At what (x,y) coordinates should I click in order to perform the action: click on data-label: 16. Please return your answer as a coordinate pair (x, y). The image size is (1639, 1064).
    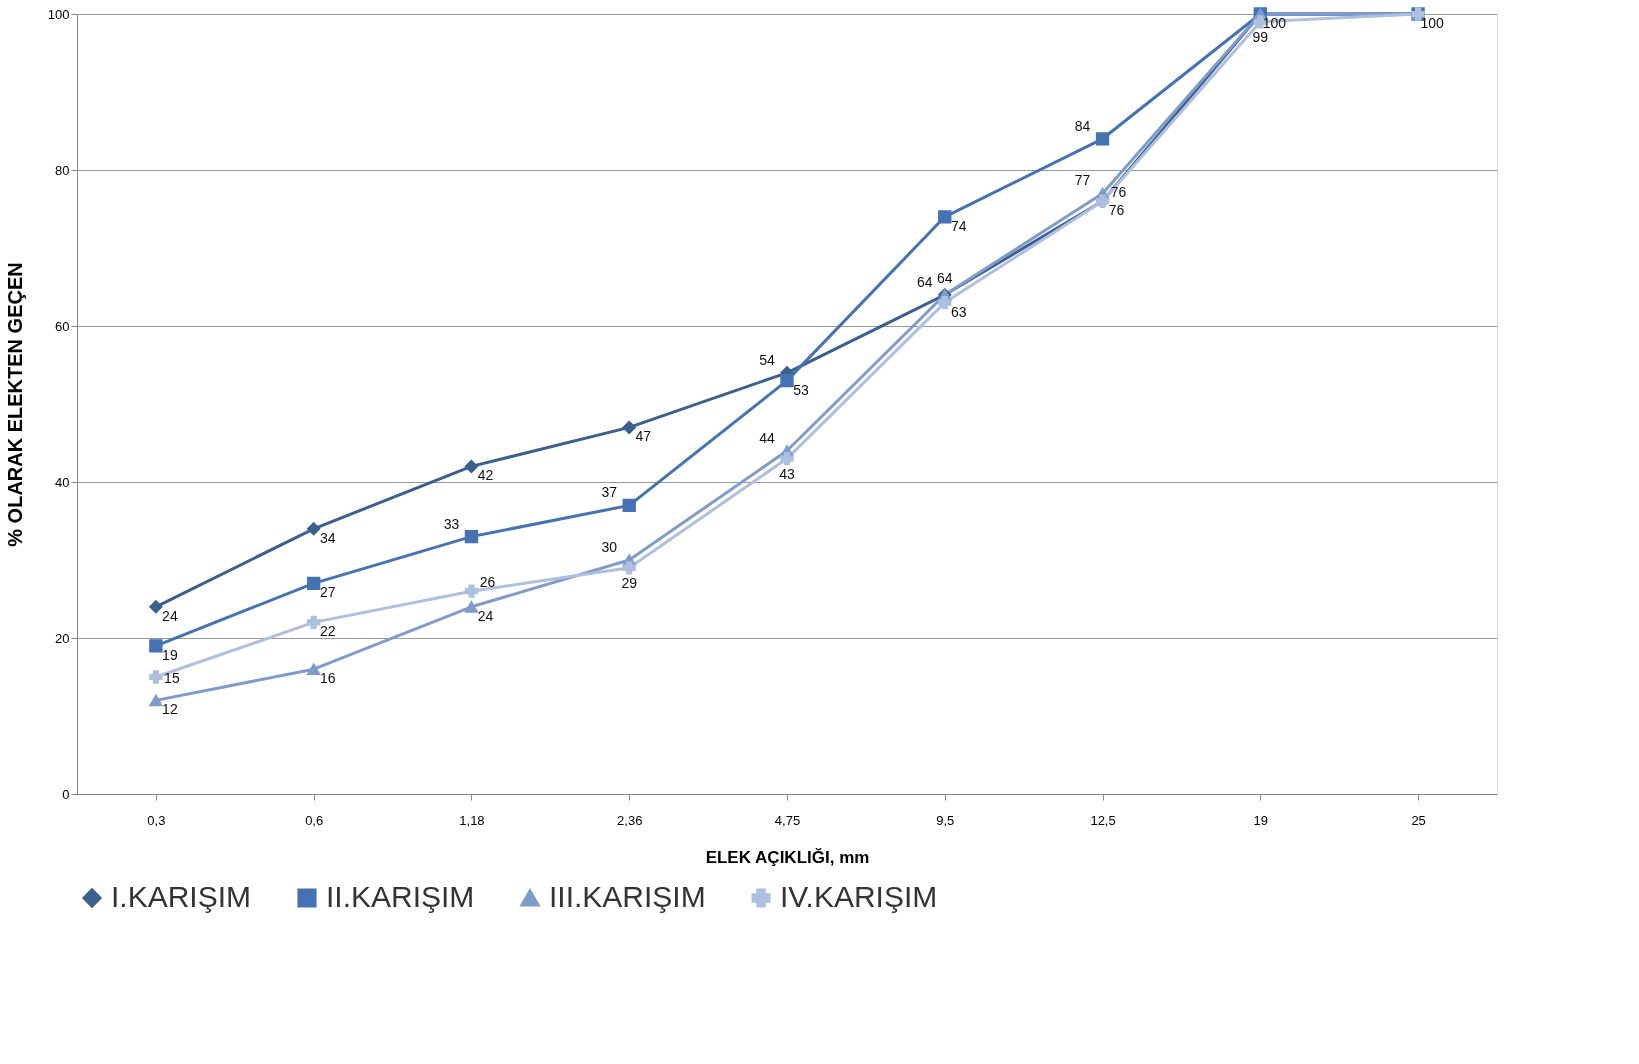
    Looking at the image, I should click on (327, 678).